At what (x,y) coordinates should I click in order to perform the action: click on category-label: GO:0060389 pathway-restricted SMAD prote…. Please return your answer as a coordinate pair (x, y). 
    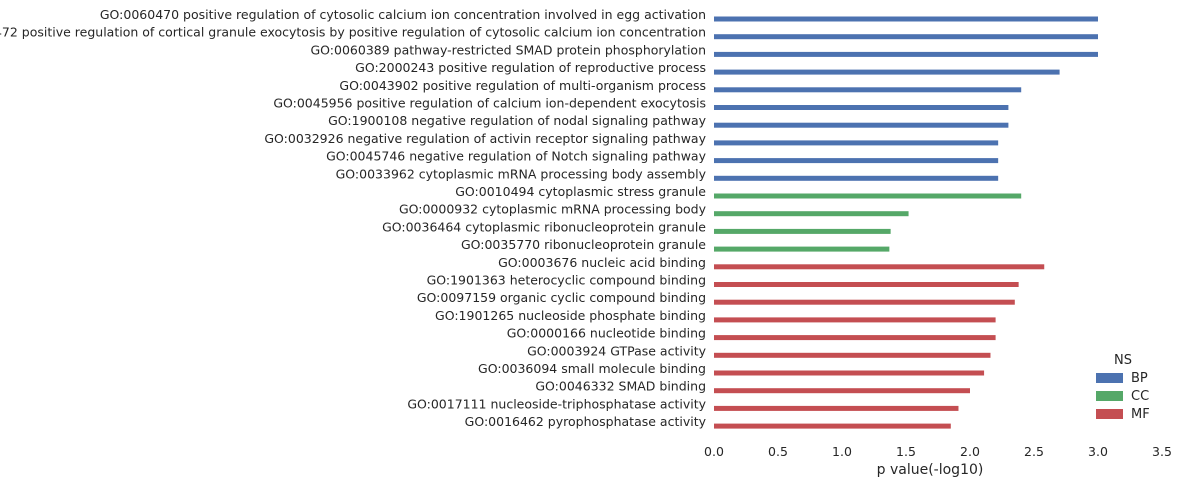
    Looking at the image, I should click on (508, 49).